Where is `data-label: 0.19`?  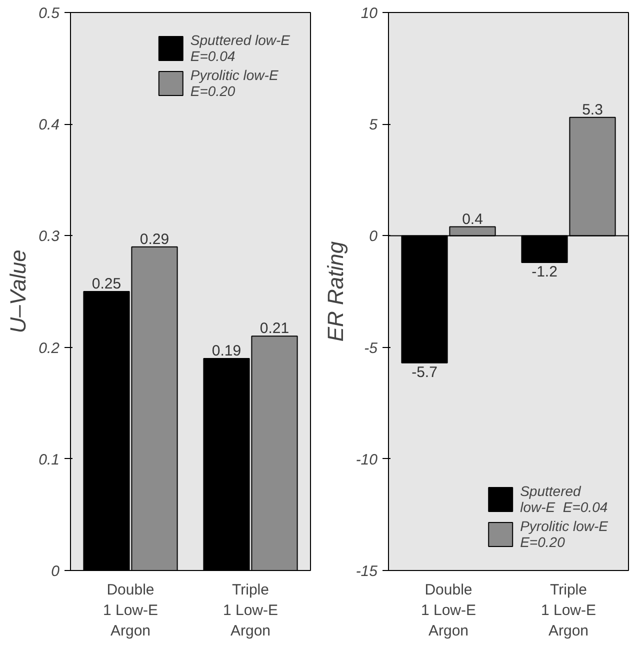
data-label: 0.19 is located at coordinates (227, 351).